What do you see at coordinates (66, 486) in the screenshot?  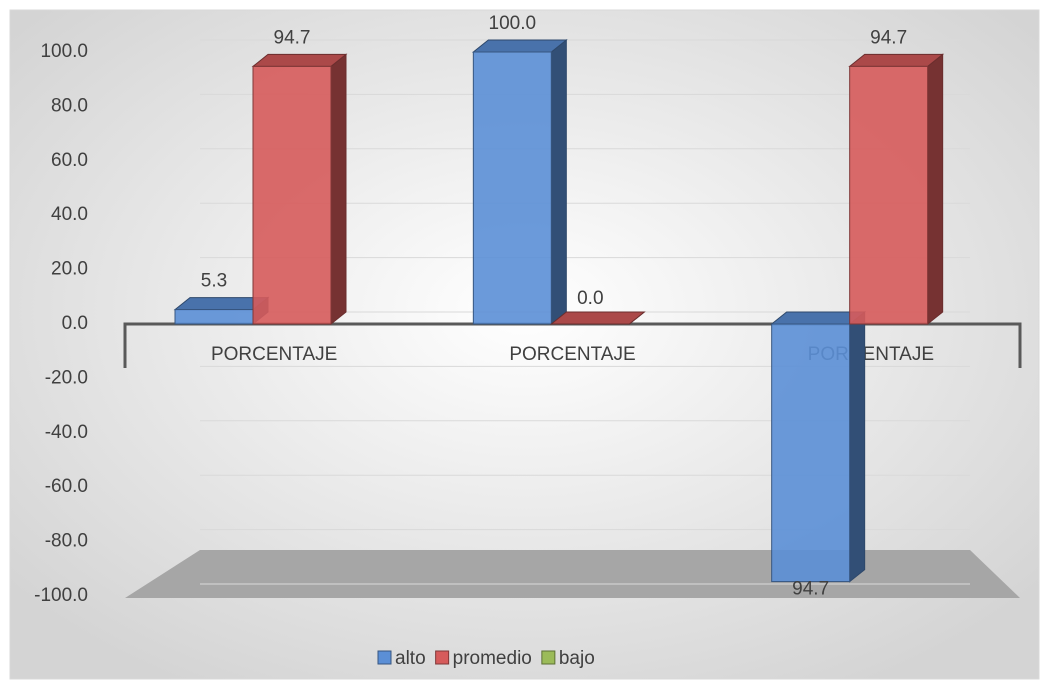 I see `y-tick-label: -60.0` at bounding box center [66, 486].